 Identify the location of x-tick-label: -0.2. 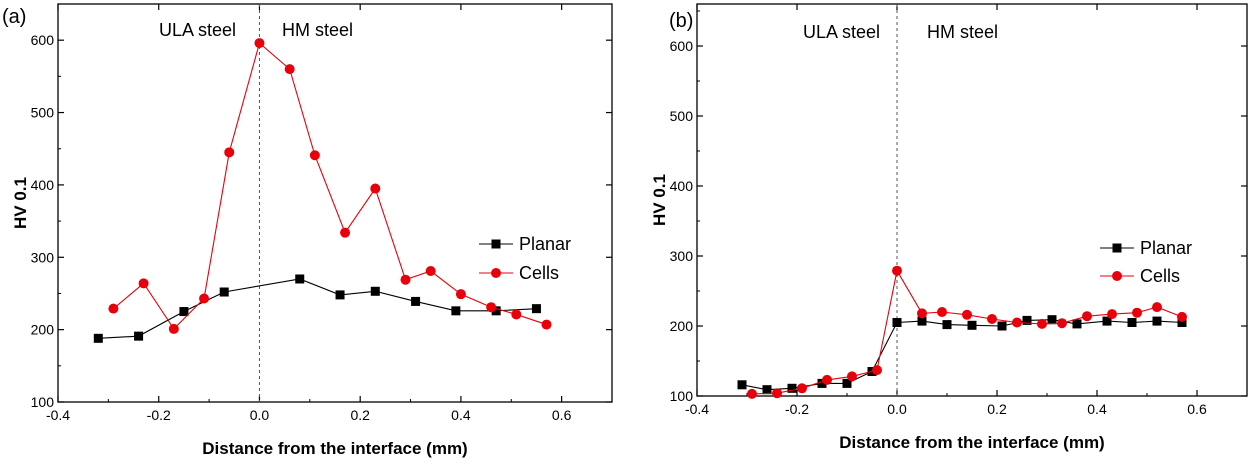
(159, 415).